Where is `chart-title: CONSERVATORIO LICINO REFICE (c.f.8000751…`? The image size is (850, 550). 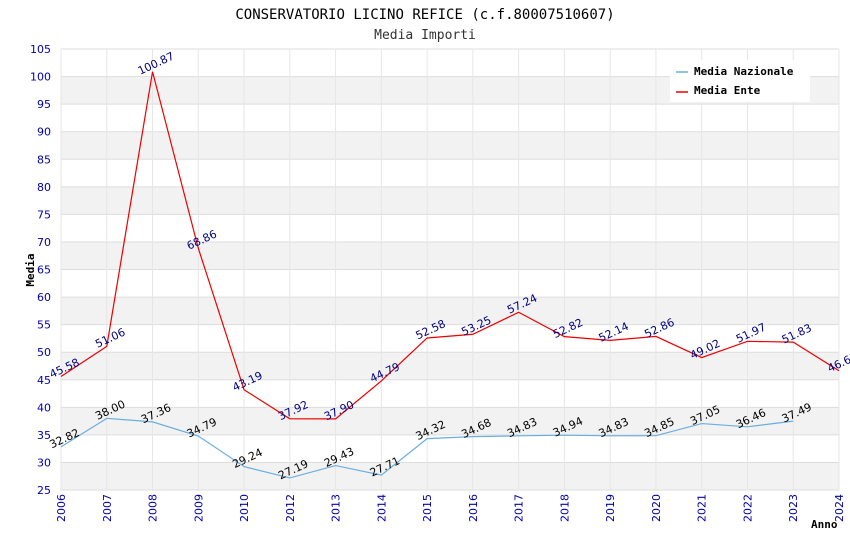
chart-title: CONSERVATORIO LICINO REFICE (c.f.8000751… is located at coordinates (424, 15).